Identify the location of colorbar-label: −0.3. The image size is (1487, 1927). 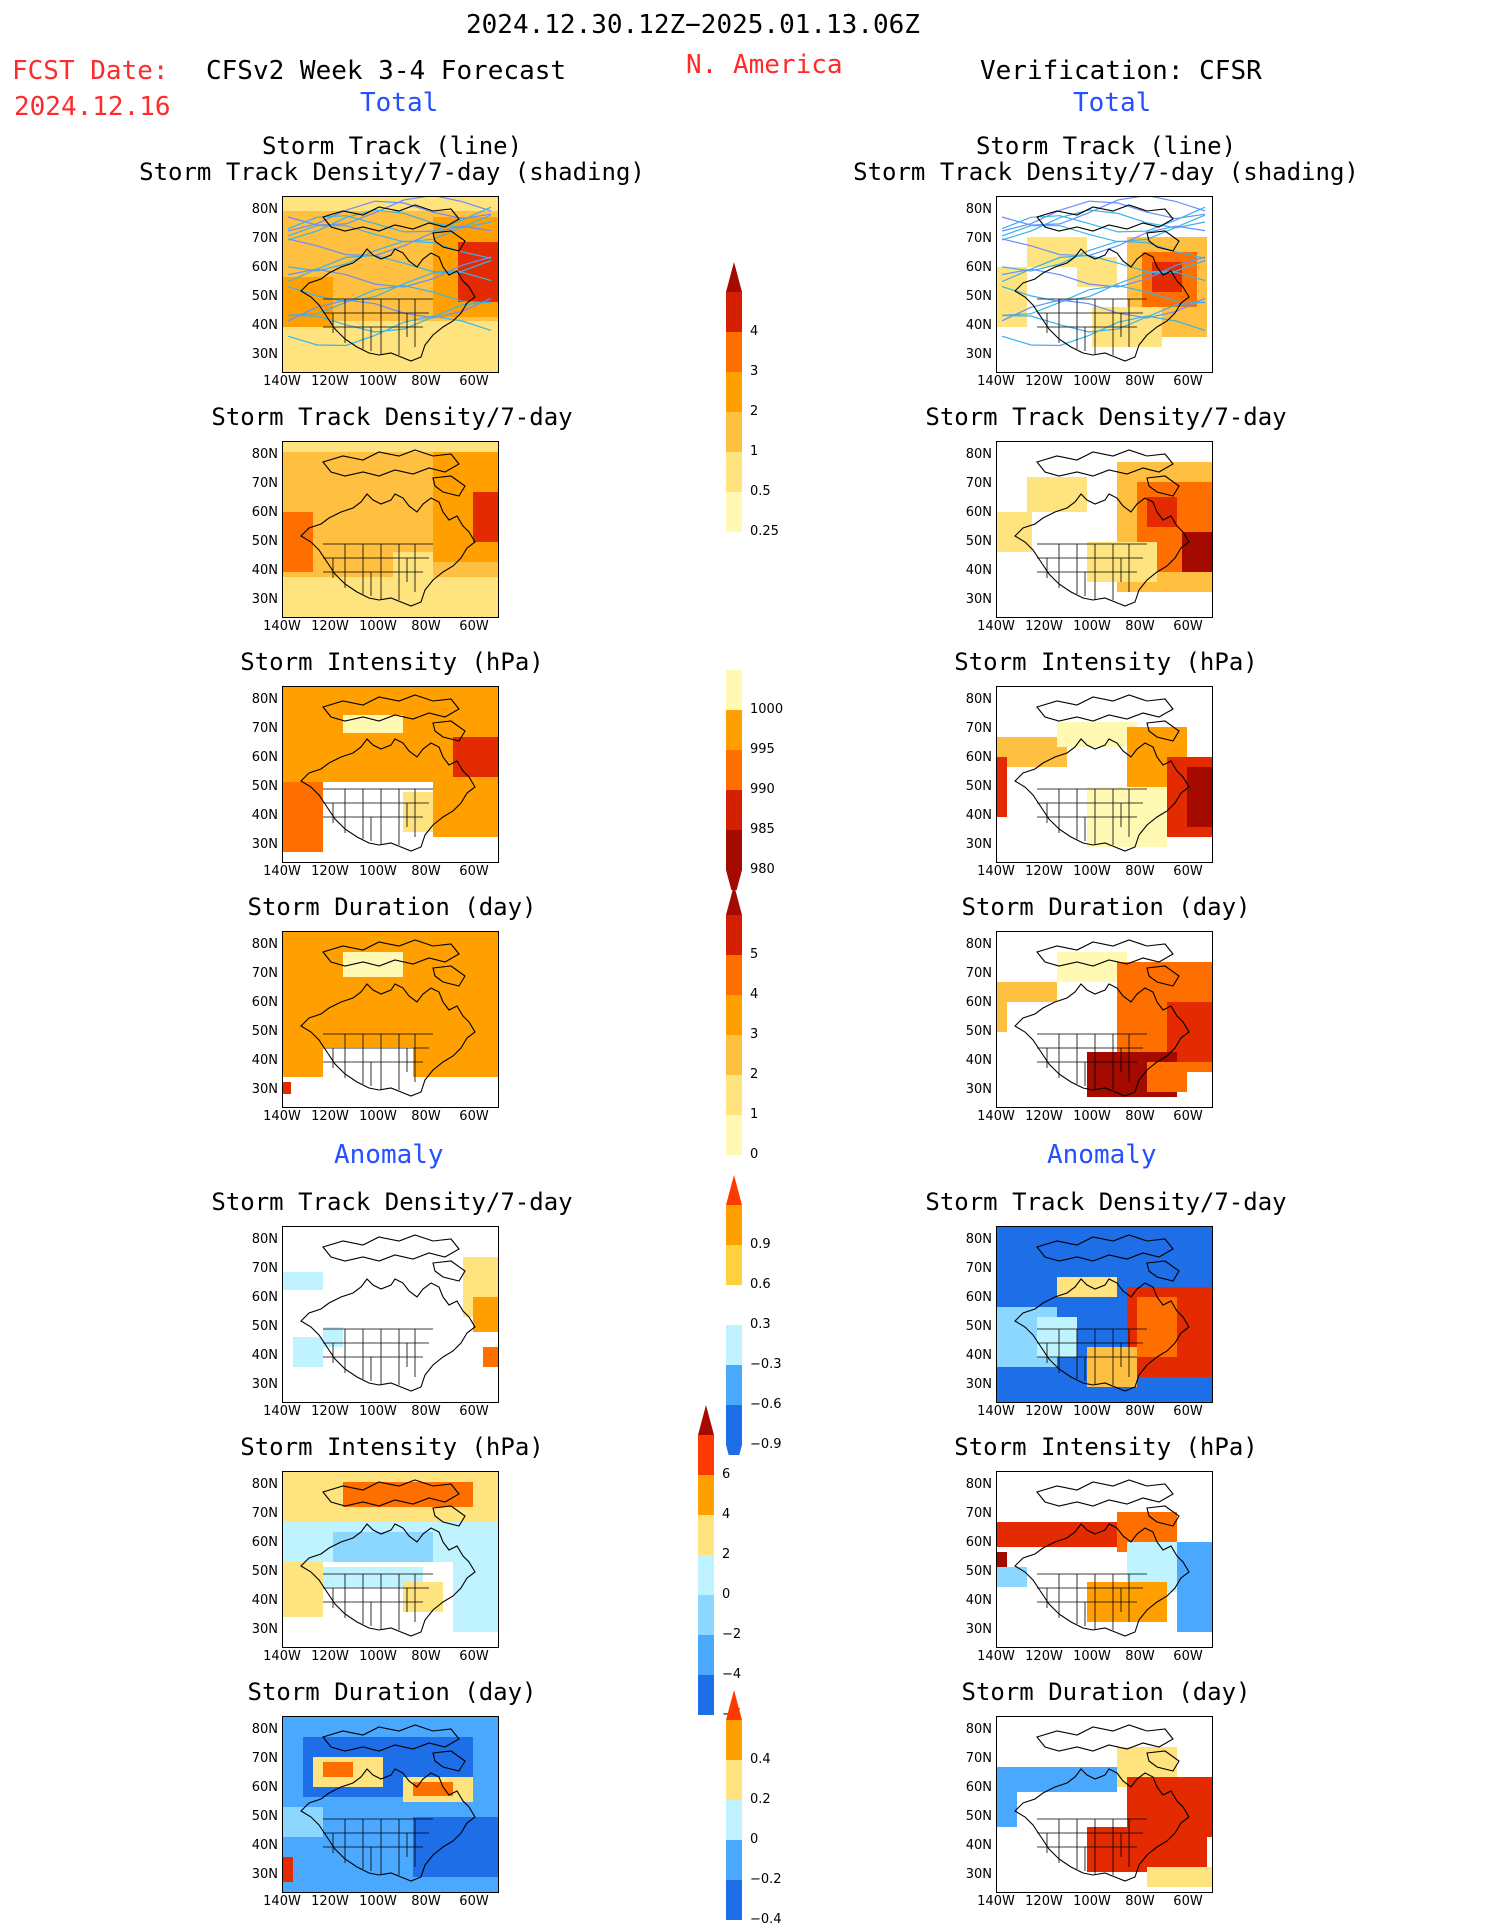
(766, 1364).